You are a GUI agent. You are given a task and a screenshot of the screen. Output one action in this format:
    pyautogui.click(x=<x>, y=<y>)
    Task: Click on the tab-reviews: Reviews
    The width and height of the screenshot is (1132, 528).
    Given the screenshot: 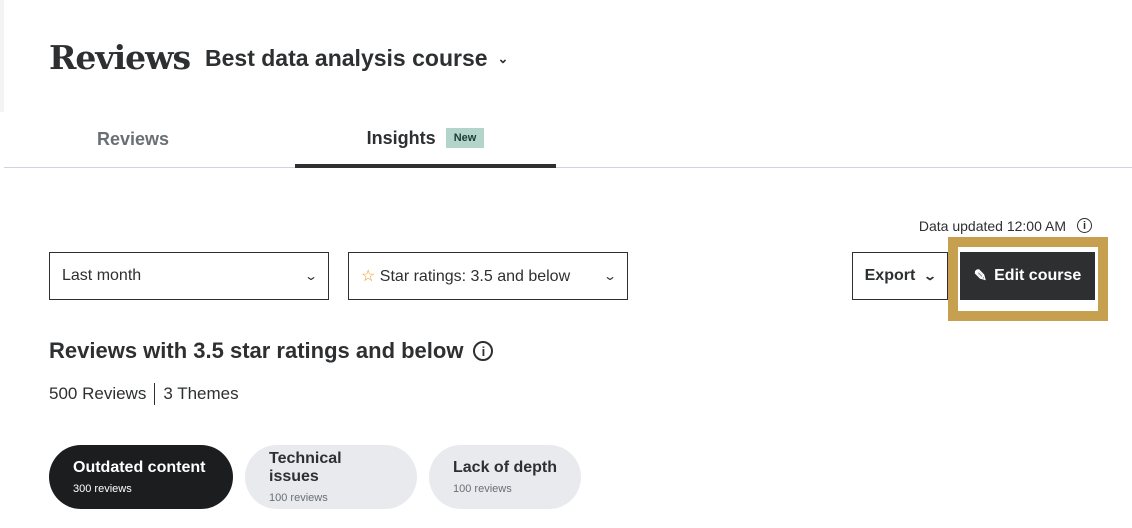 What is the action you would take?
    pyautogui.click(x=133, y=139)
    